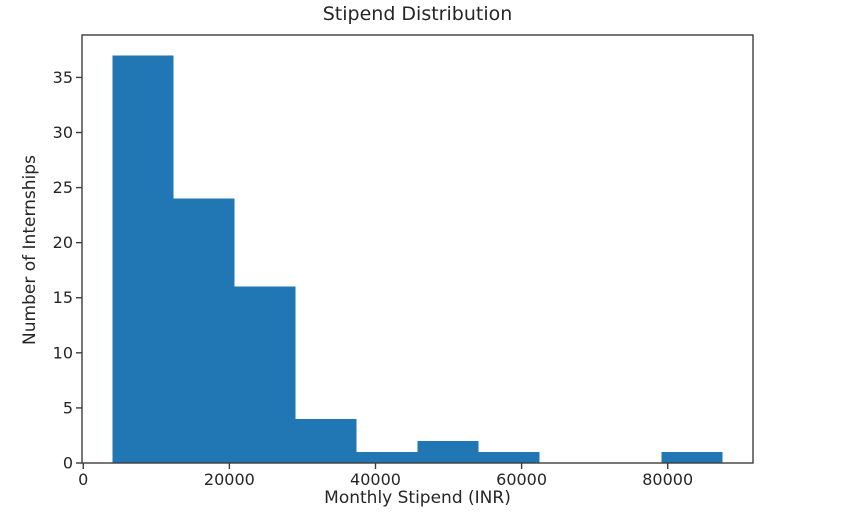  I want to click on y-tick-label: 0, so click(68, 463).